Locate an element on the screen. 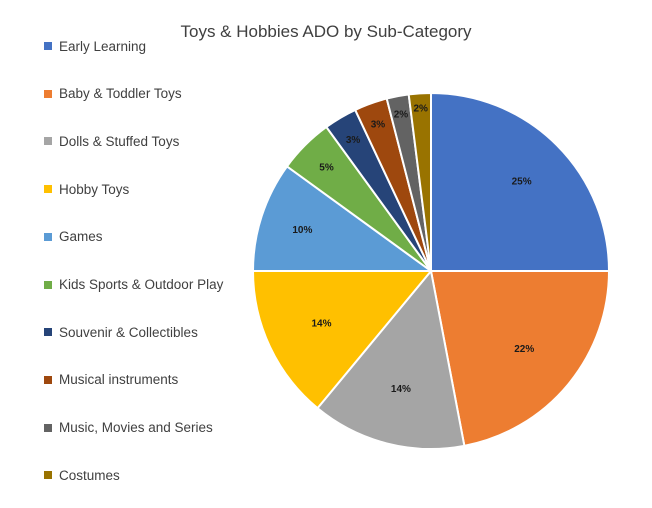 This screenshot has width=652, height=508. legend-label: Hobby Toys is located at coordinates (94, 189).